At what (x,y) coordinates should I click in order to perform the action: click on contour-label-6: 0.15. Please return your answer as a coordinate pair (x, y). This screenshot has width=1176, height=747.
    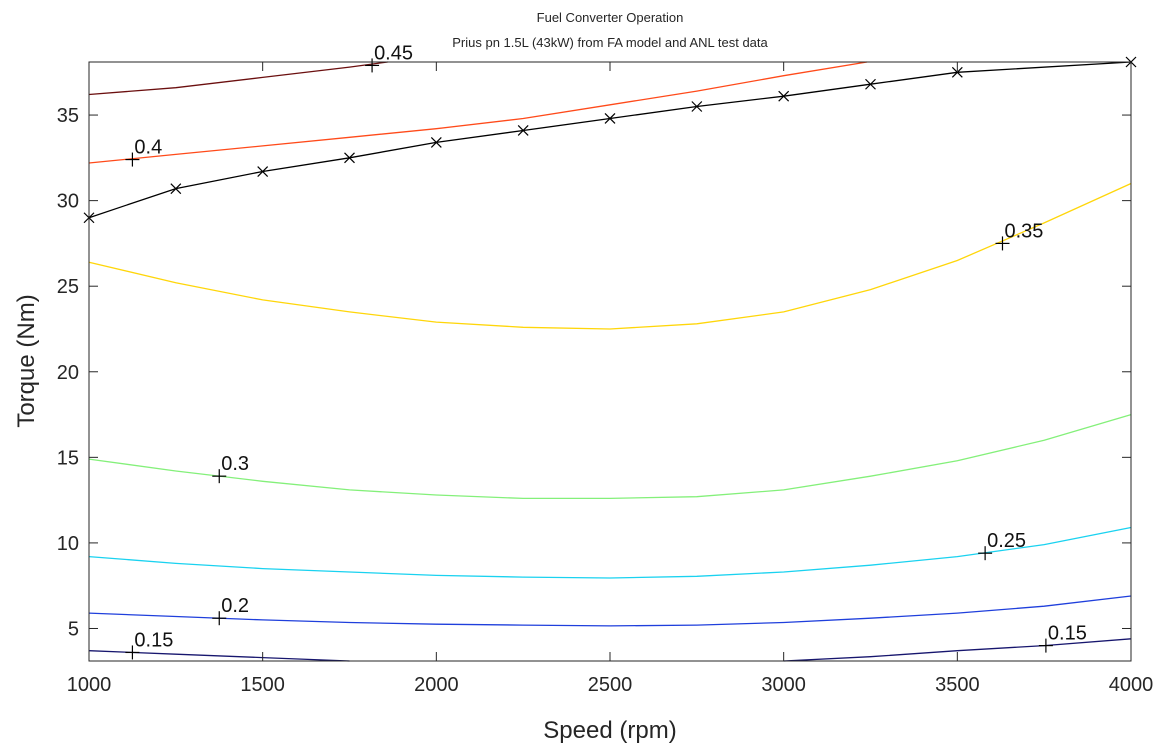
    Looking at the image, I should click on (149, 644).